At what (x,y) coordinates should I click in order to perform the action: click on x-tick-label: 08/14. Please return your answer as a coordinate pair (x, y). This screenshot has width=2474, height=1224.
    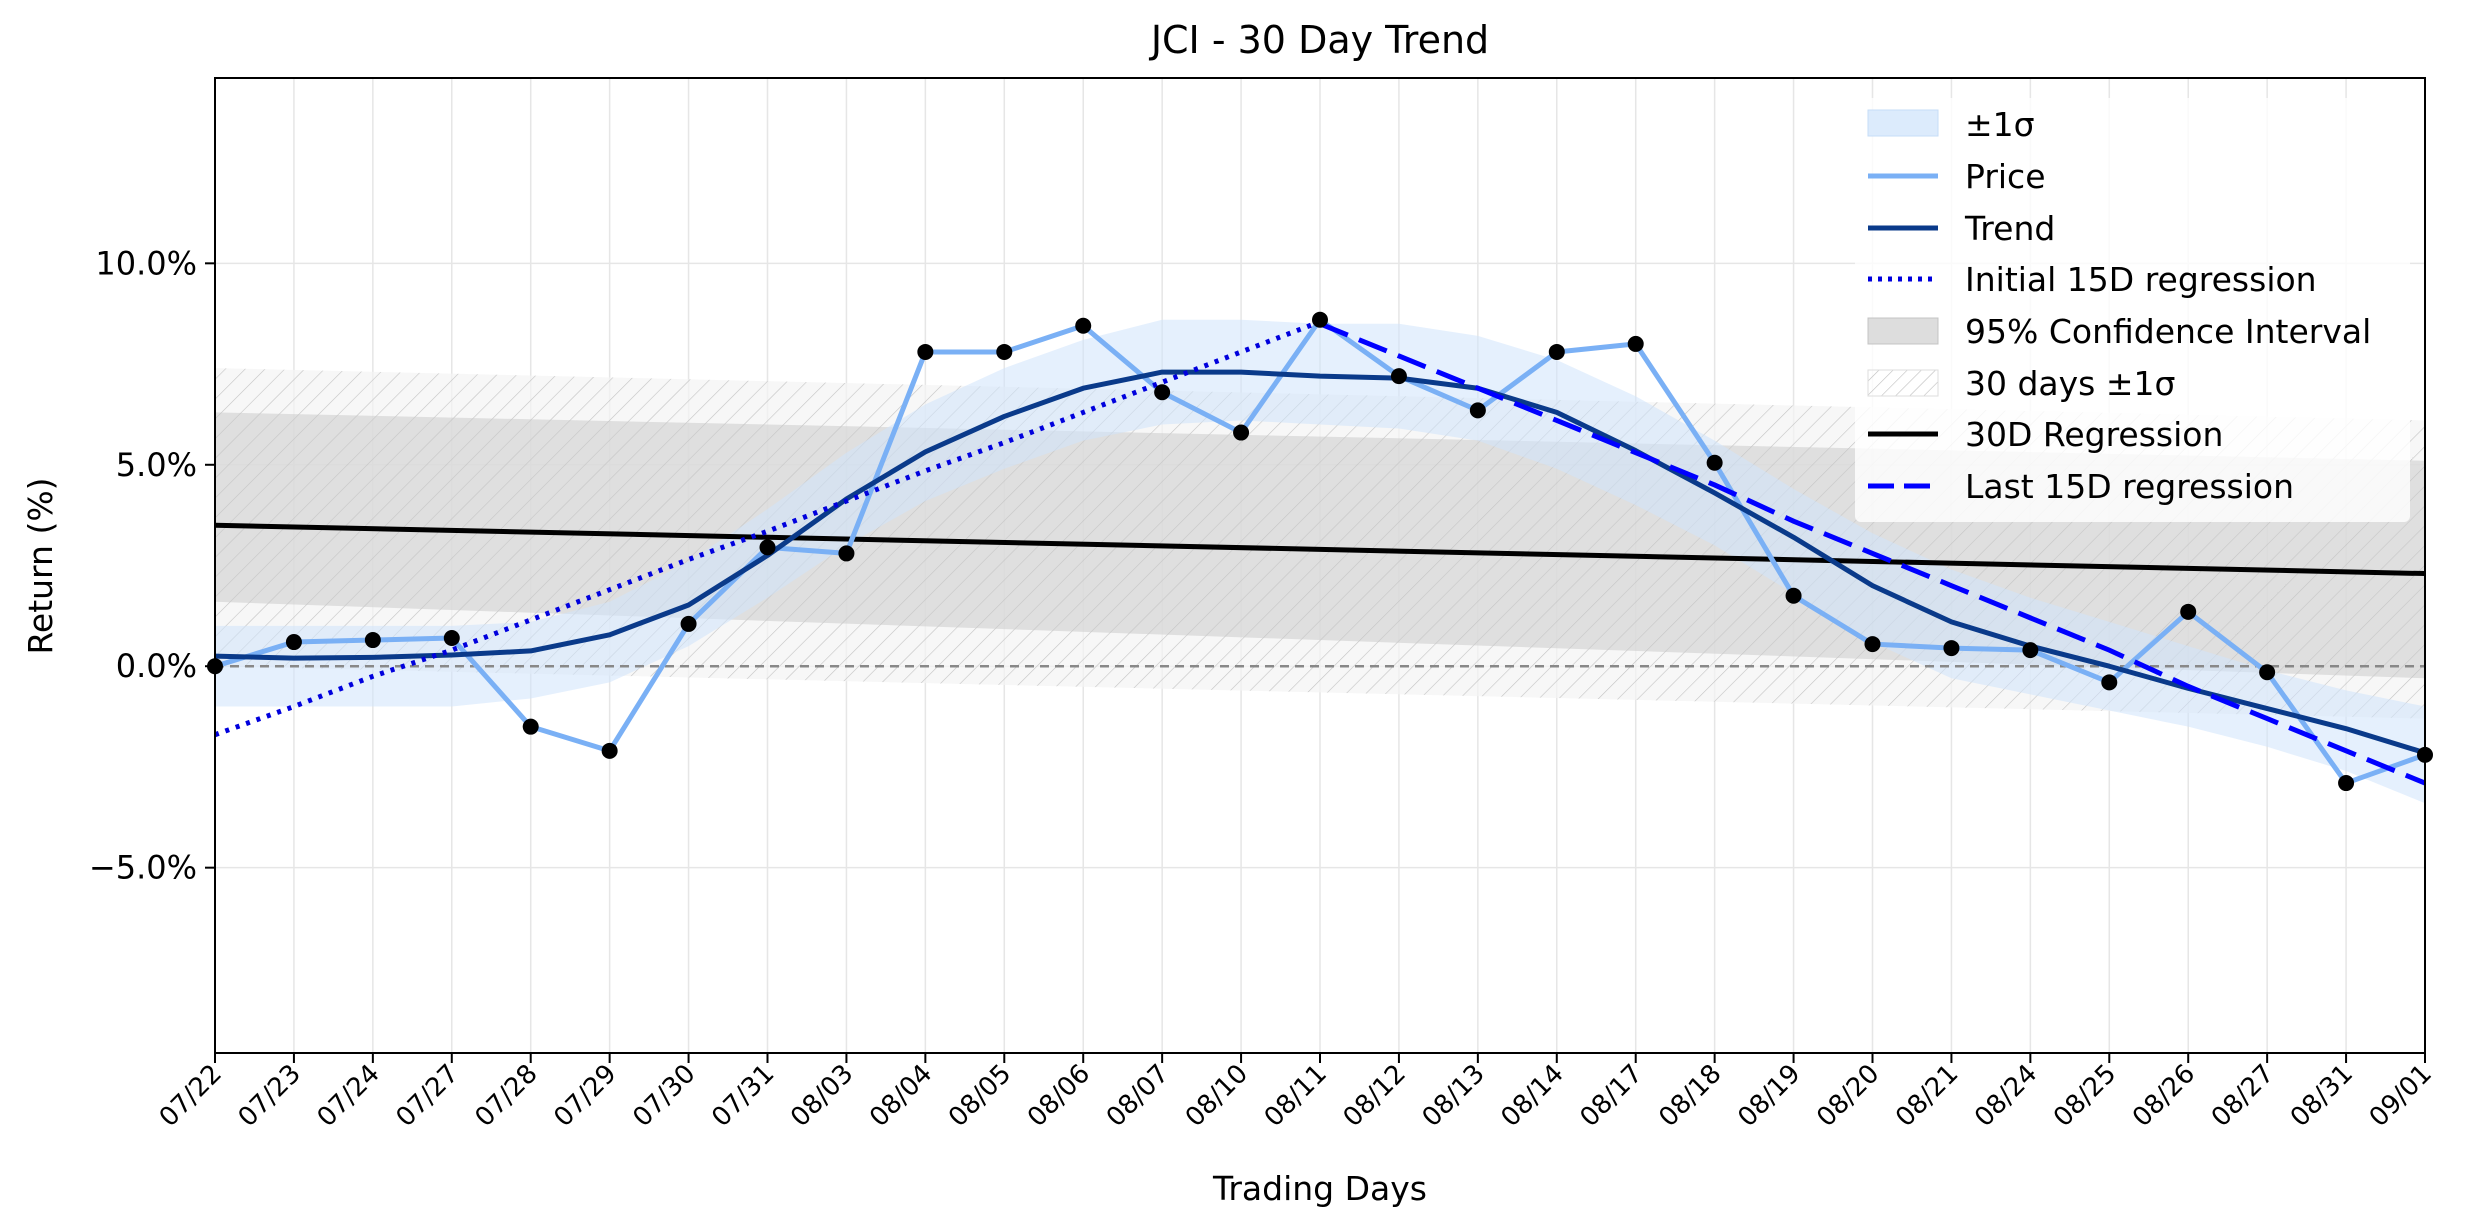
    Looking at the image, I should click on (1533, 1096).